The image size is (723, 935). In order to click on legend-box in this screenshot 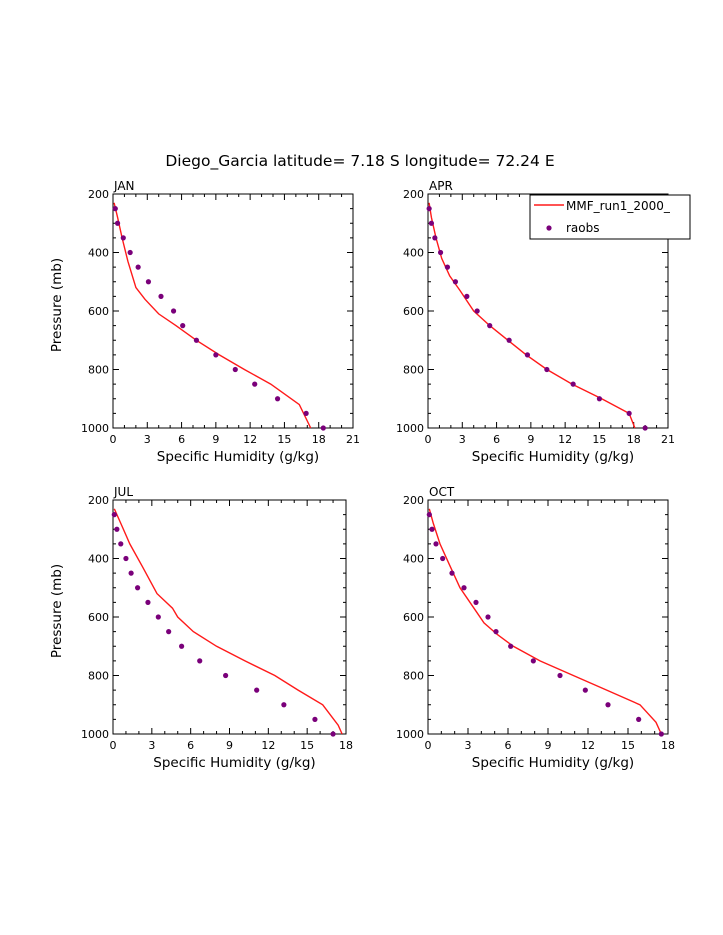, I will do `click(610, 217)`.